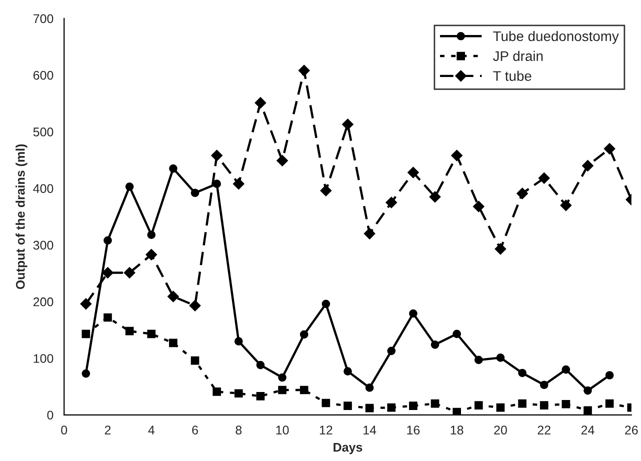  What do you see at coordinates (43, 19) in the screenshot?
I see `y-tick-label: 700` at bounding box center [43, 19].